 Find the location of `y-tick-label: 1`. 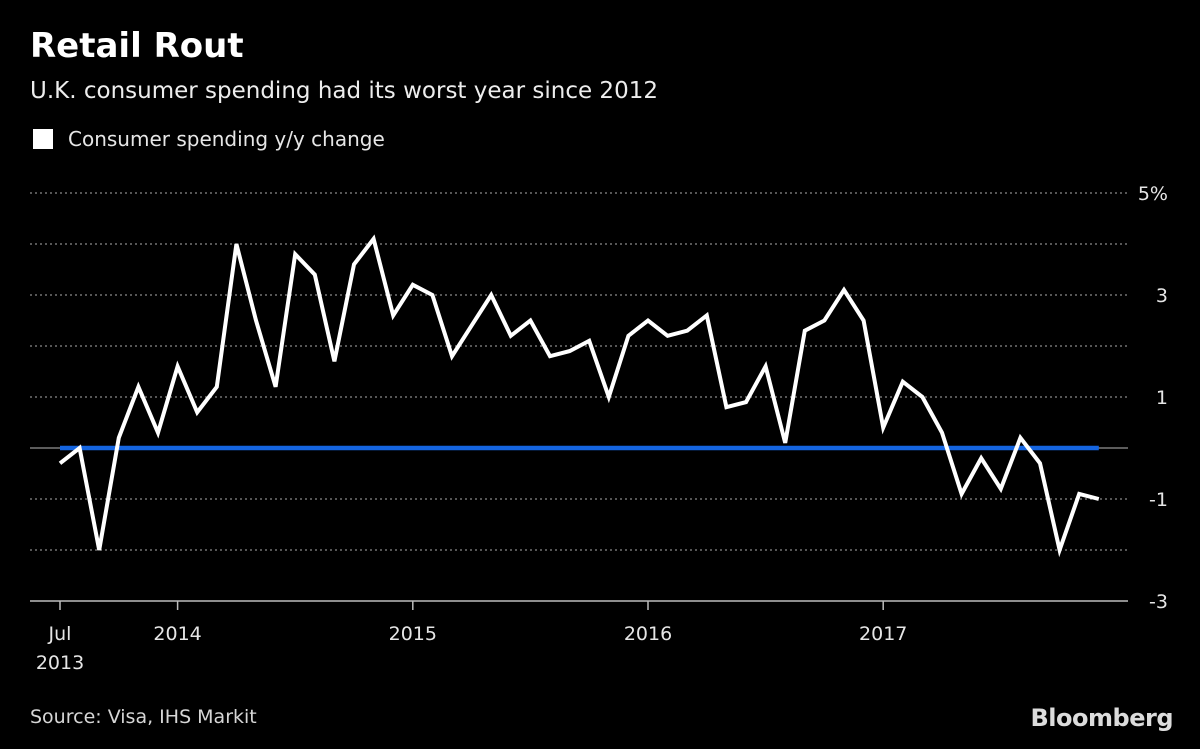

y-tick-label: 1 is located at coordinates (1162, 398).